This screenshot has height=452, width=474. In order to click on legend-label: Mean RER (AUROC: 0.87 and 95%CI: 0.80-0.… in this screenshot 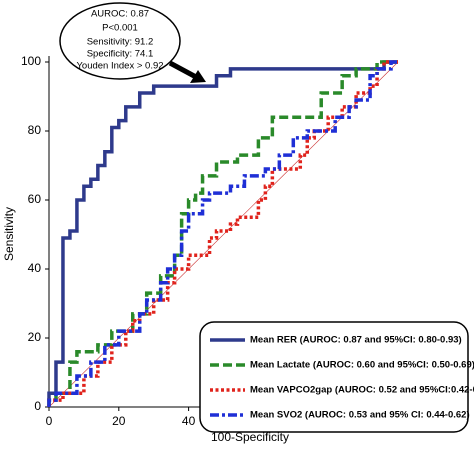, I will do `click(356, 340)`.